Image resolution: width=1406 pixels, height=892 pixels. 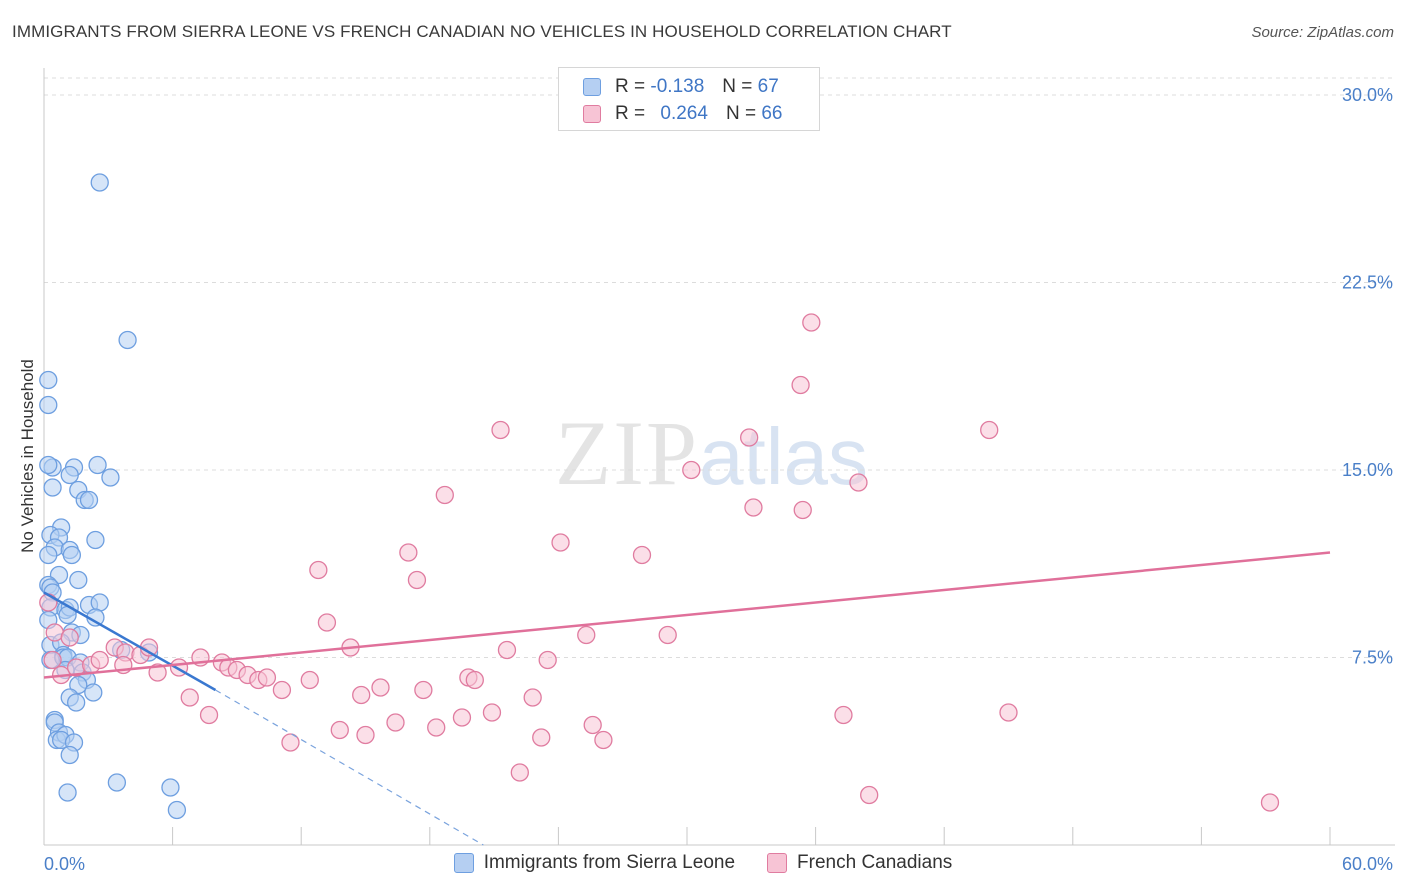 What do you see at coordinates (1372, 658) in the screenshot?
I see `y-tick-label: 7.5%` at bounding box center [1372, 658].